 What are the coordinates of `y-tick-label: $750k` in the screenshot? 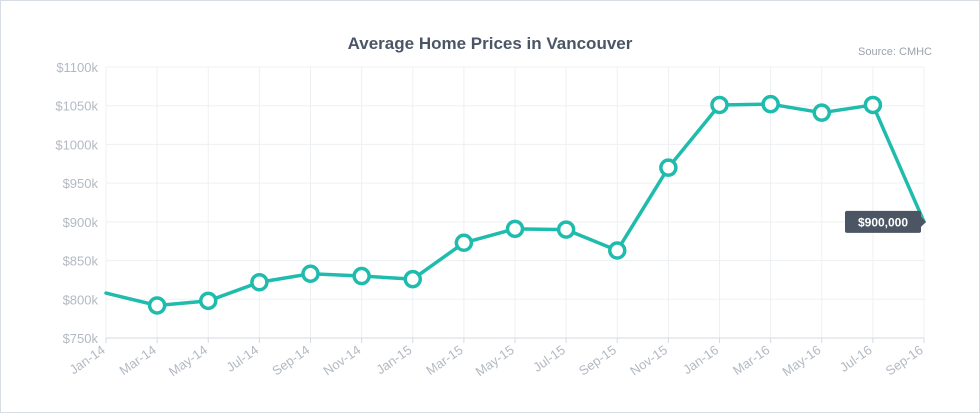 It's located at (81, 338).